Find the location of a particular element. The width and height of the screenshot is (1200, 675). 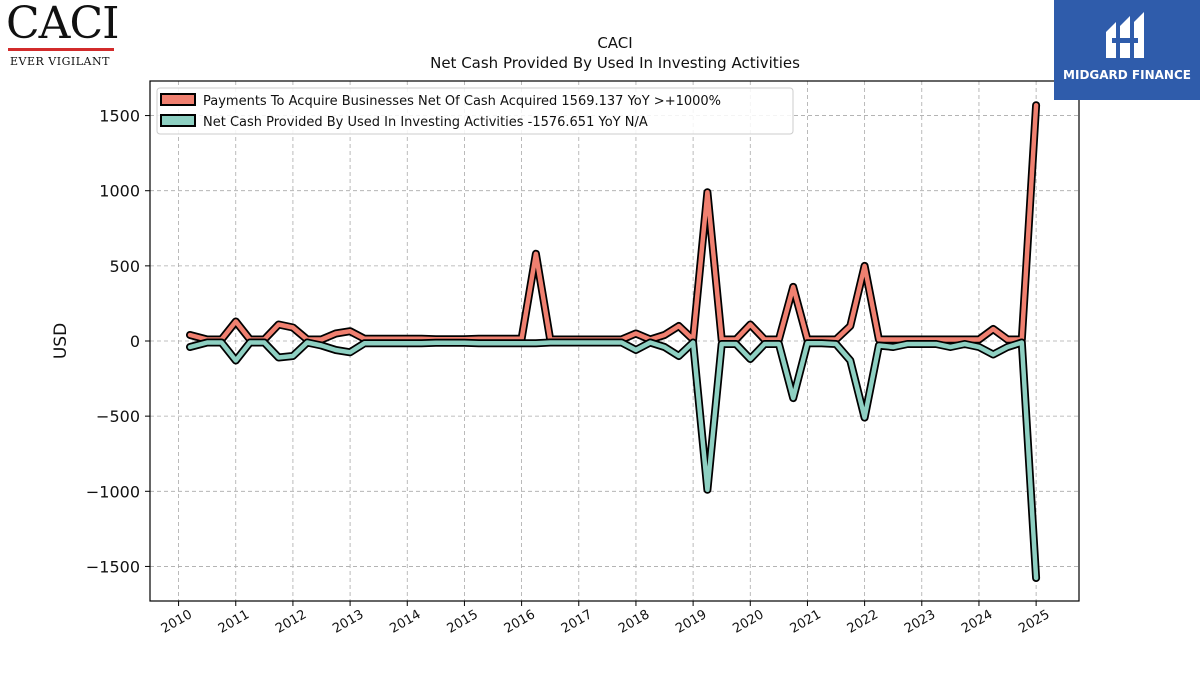

y-tick-label: 1000 is located at coordinates (119, 191).